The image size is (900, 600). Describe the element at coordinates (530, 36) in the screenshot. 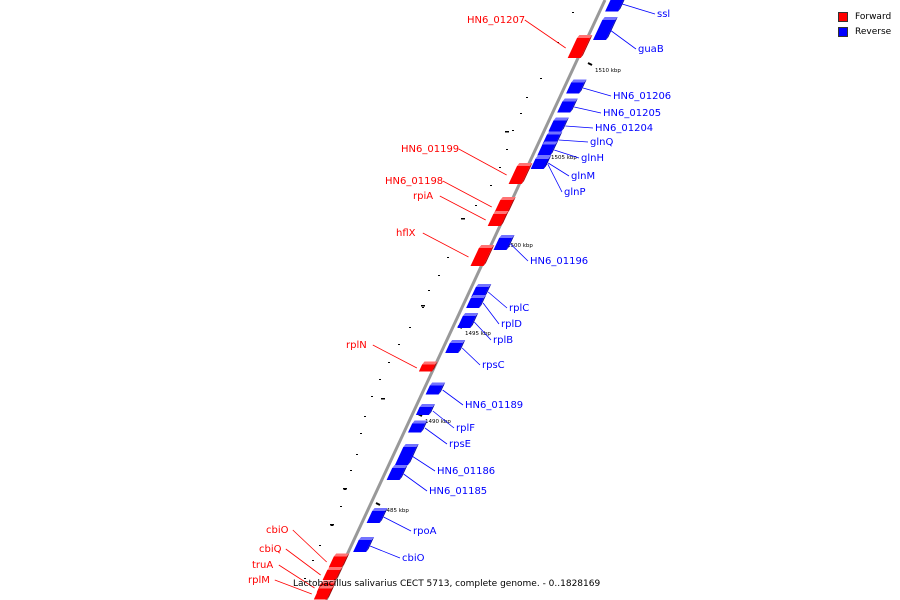

I see `gene-forward: HN6_01207` at that location.